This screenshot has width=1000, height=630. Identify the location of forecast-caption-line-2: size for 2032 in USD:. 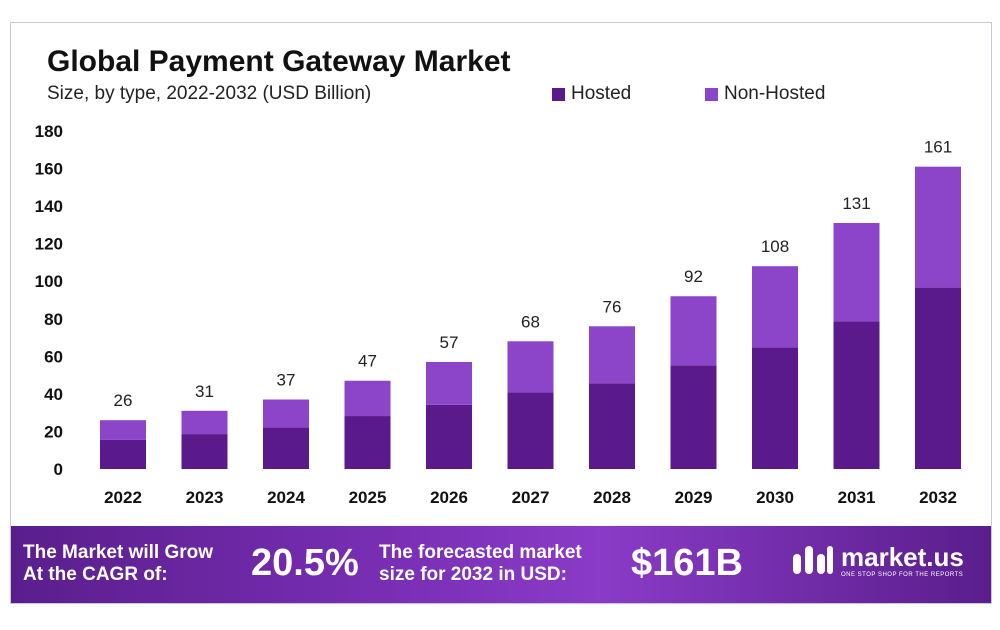
(473, 574).